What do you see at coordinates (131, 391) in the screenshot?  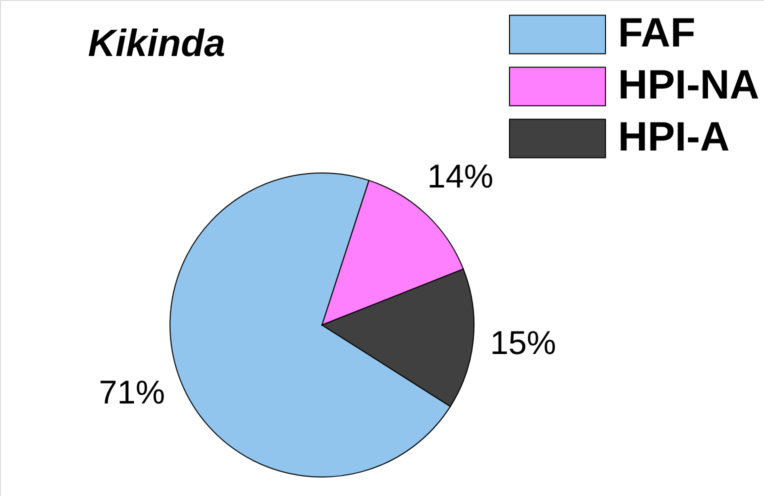 I see `data-label: 71%` at bounding box center [131, 391].